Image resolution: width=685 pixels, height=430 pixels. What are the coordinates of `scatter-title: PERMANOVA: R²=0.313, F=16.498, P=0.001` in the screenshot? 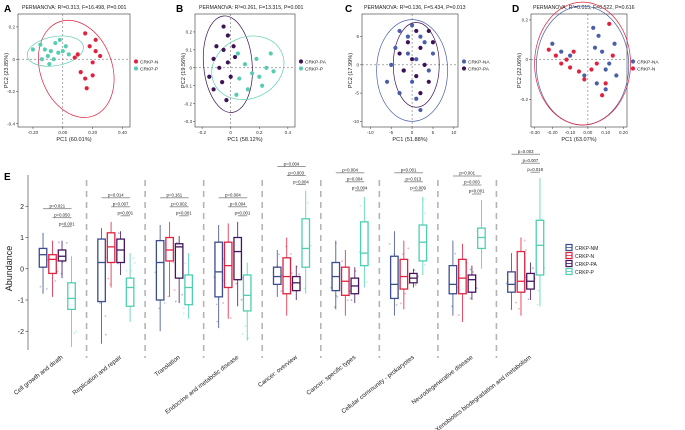 It's located at (74, 8).